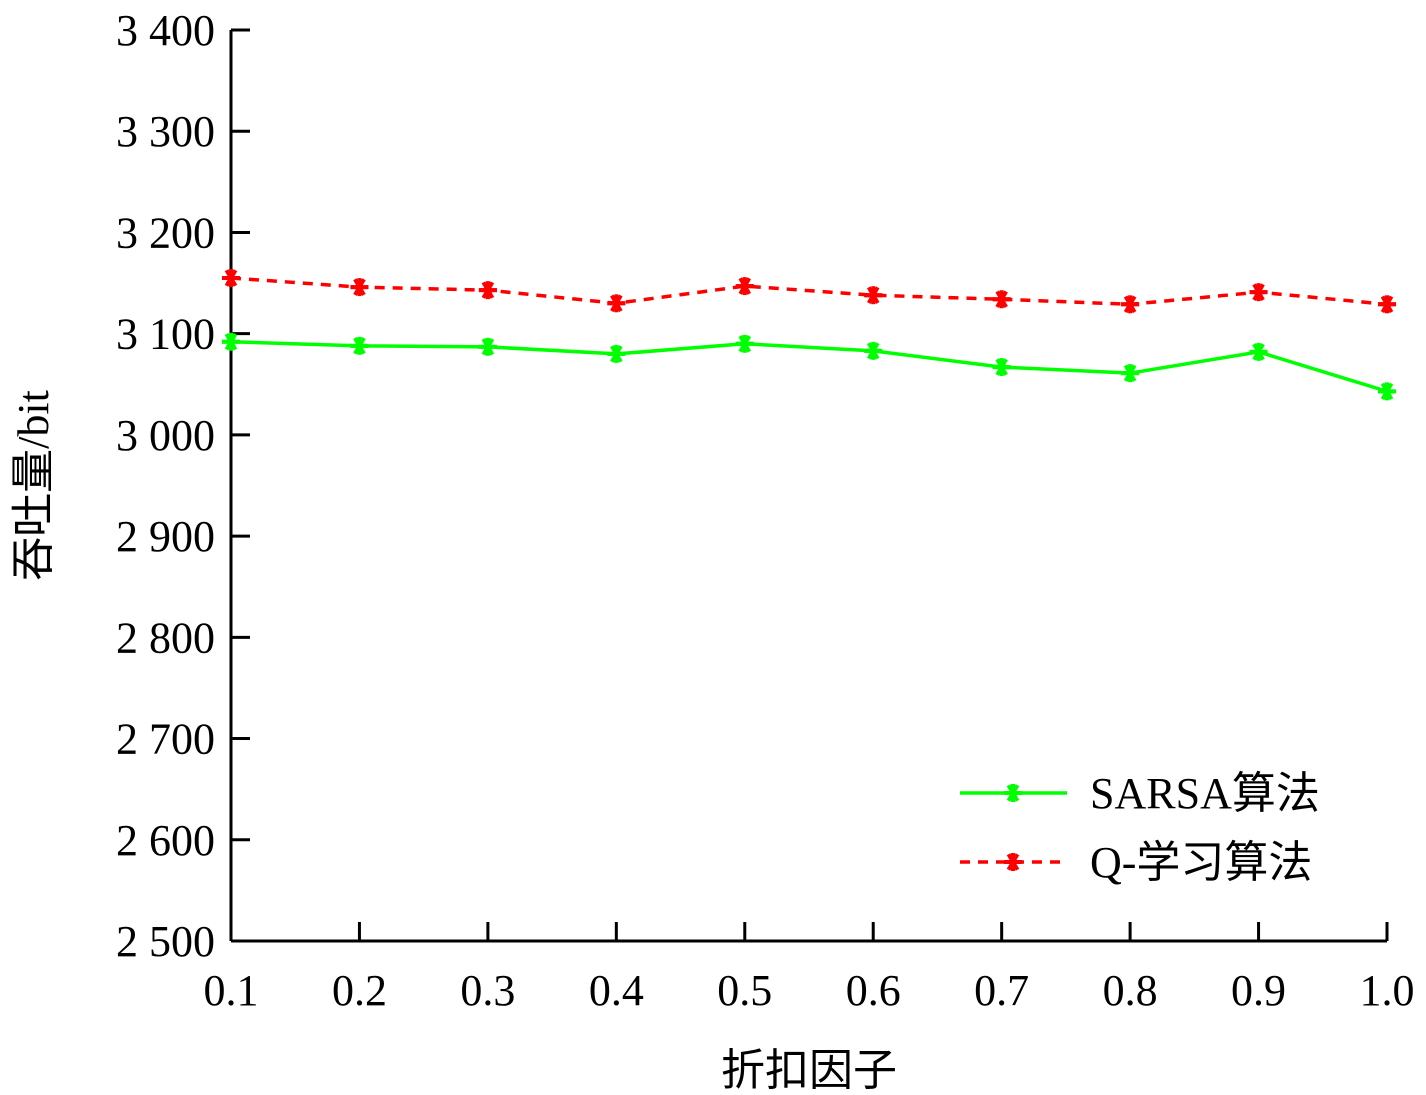 The height and width of the screenshot is (1095, 1426). What do you see at coordinates (165, 840) in the screenshot?
I see `y-tick-label: 2 600` at bounding box center [165, 840].